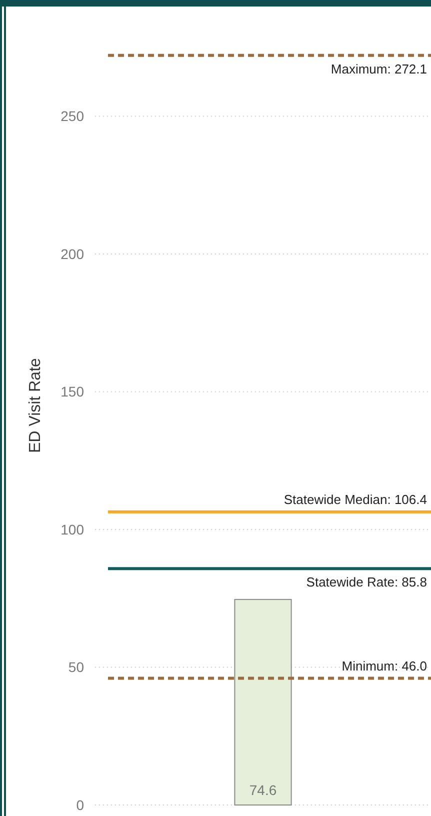 The image size is (431, 816). What do you see at coordinates (35, 405) in the screenshot?
I see `y-axis-title: ED Visit Rate` at bounding box center [35, 405].